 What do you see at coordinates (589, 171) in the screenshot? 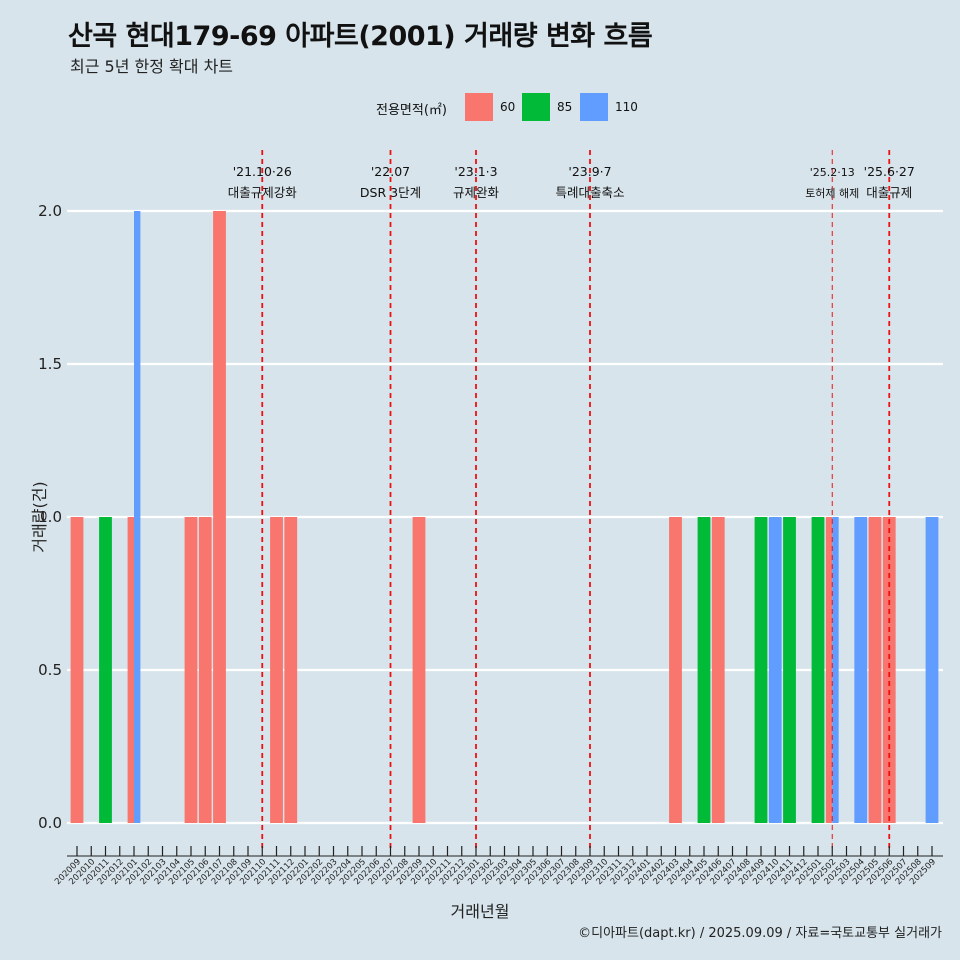
I see `event-date-label: '23.9·7` at bounding box center [589, 171].